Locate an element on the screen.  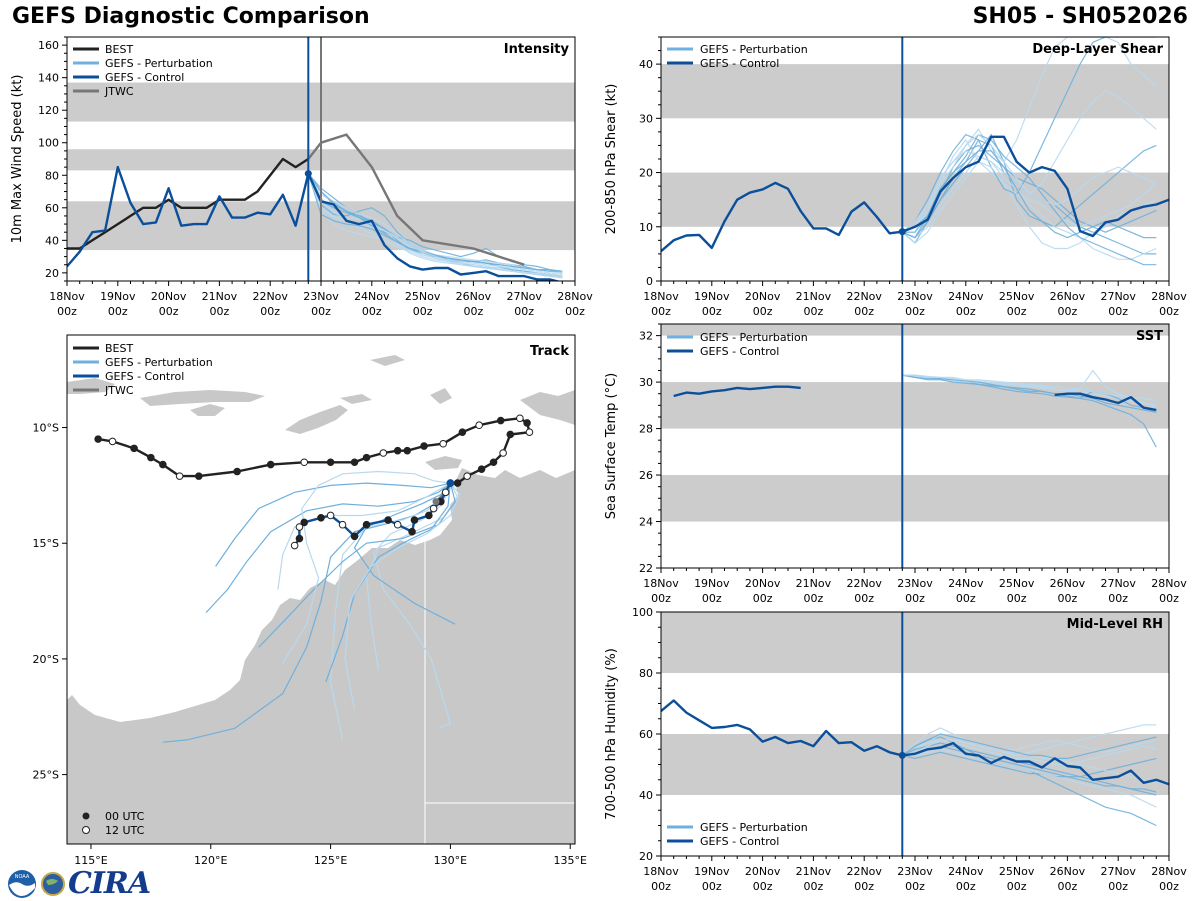
sst-ytick-label: 28 is located at coordinates (646, 429).